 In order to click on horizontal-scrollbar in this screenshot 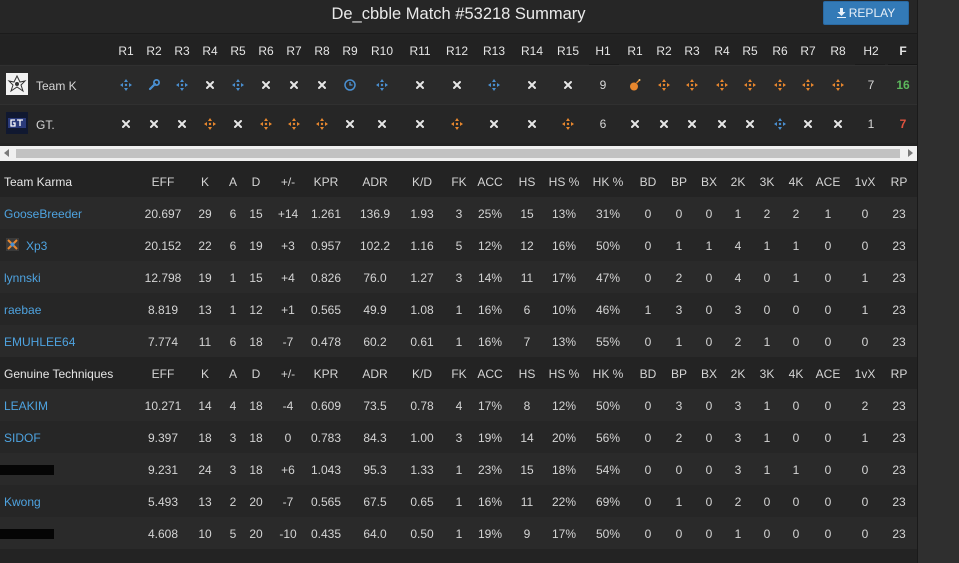, I will do `click(458, 153)`.